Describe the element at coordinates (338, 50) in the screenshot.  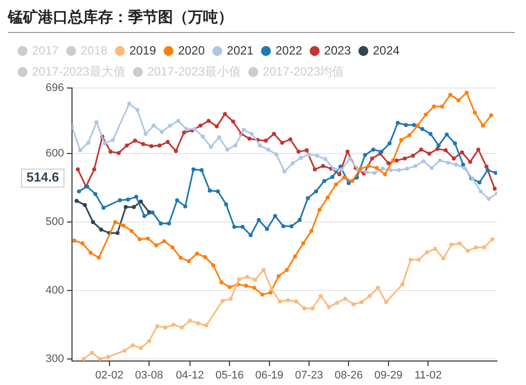
I see `legend-label: 2023` at that location.